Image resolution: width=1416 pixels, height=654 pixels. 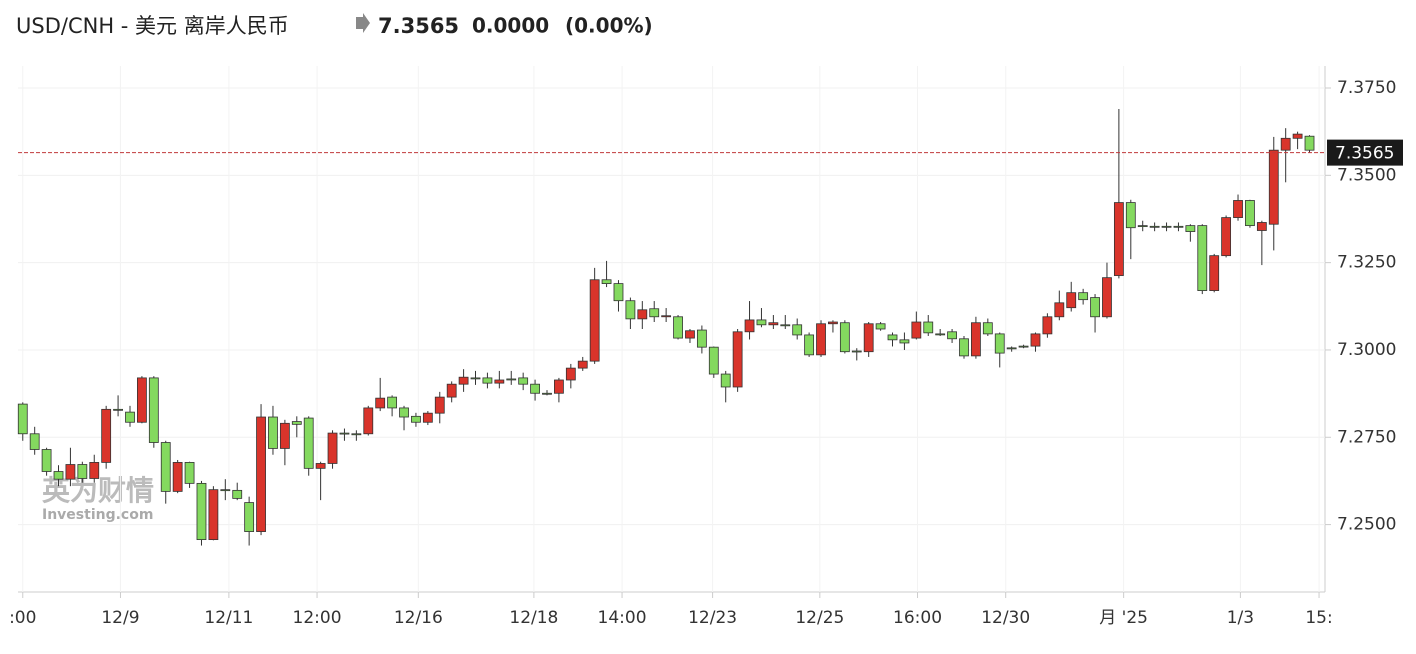 What do you see at coordinates (622, 618) in the screenshot?
I see `x-tick-label: 14:00` at bounding box center [622, 618].